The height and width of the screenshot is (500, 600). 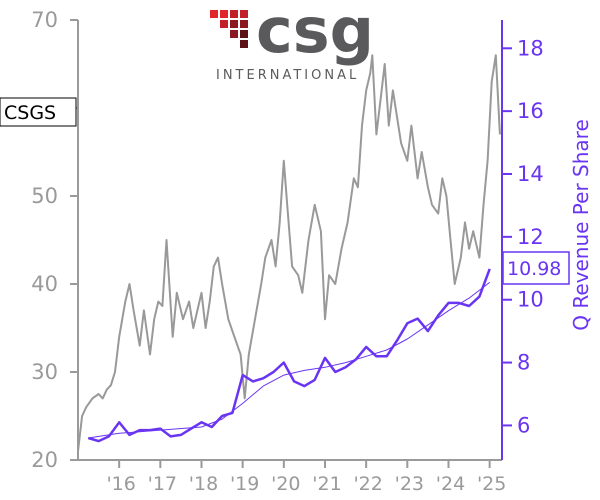 What do you see at coordinates (244, 484) in the screenshot?
I see `x-tick-label: '19` at bounding box center [244, 484].